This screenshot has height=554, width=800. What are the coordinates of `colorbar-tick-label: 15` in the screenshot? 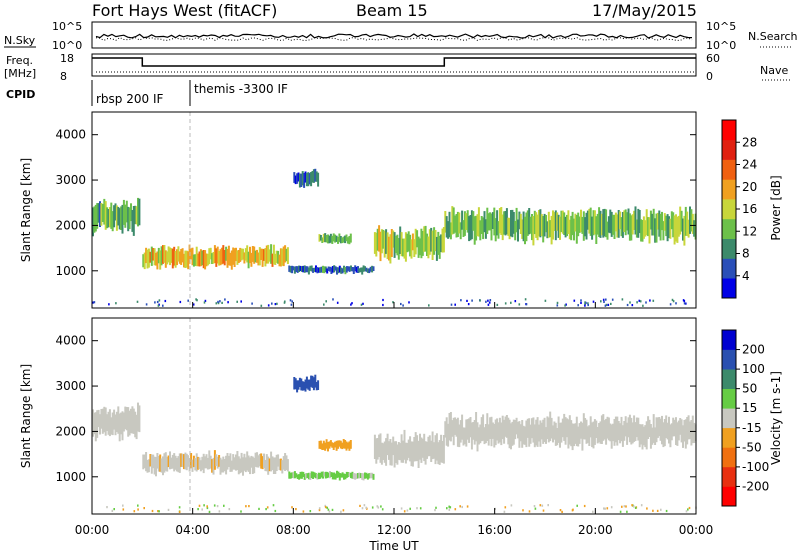 It's located at (749, 408).